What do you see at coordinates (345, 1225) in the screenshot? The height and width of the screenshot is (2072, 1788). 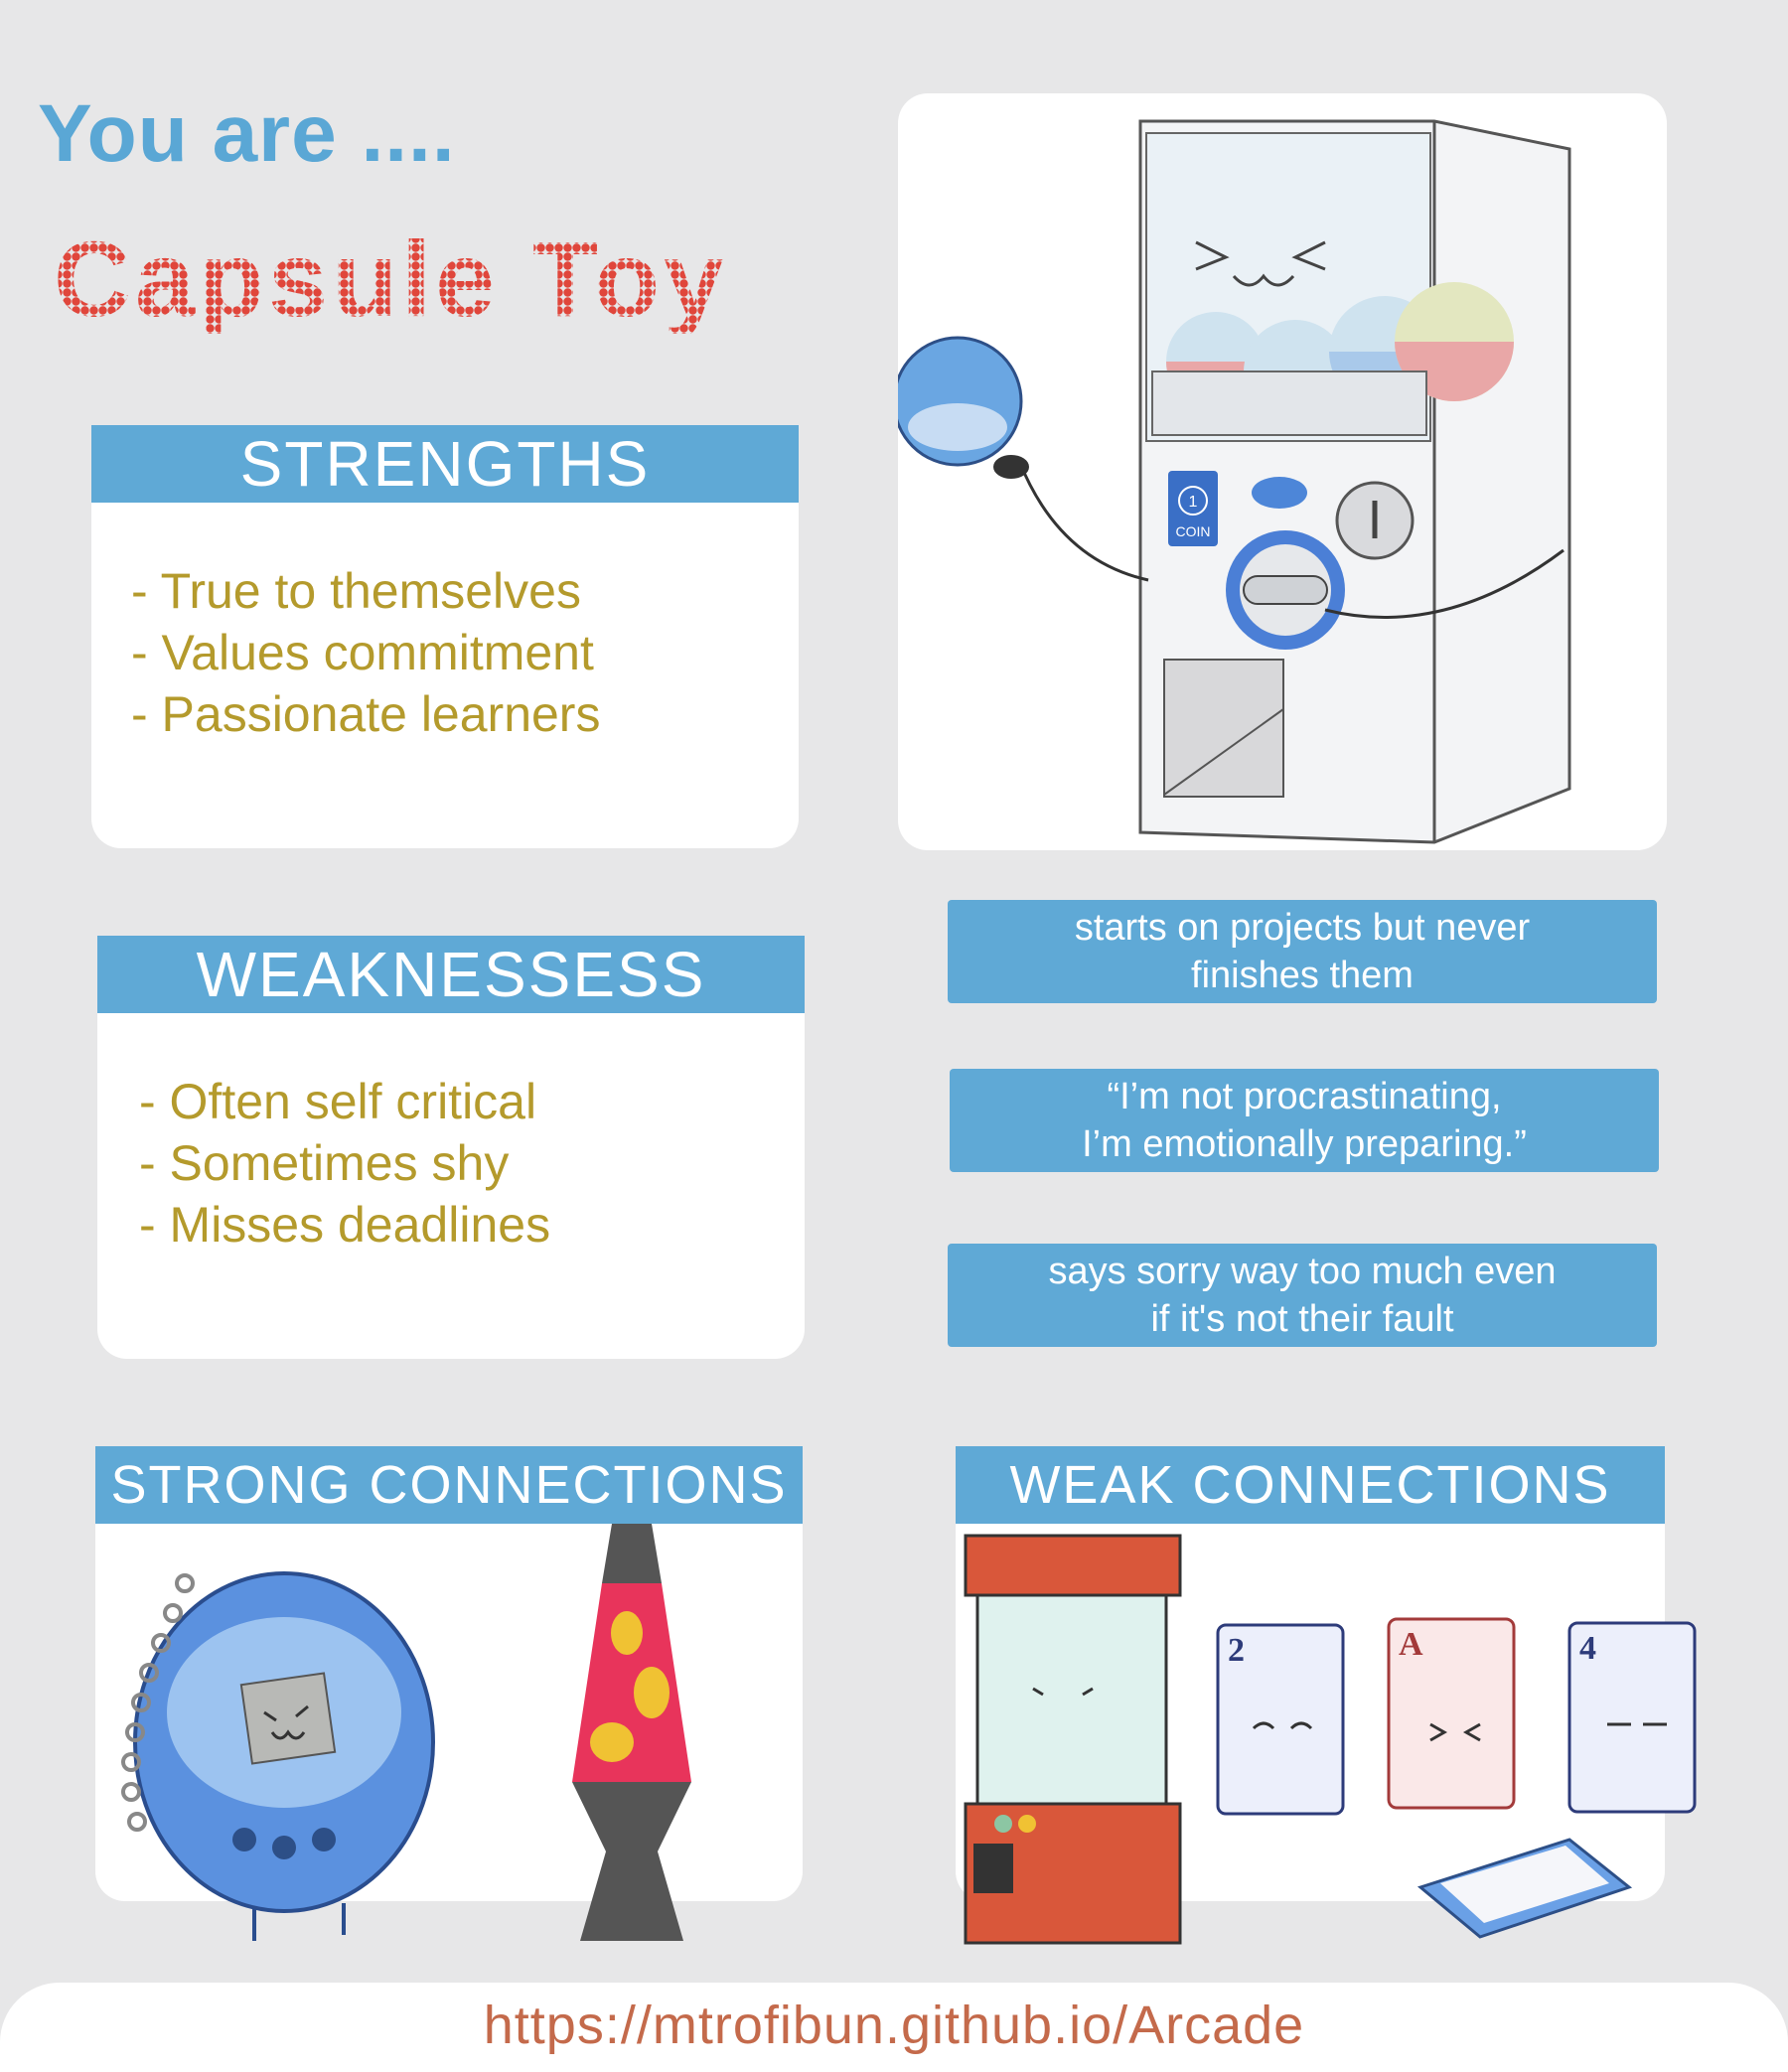 I see `list-item: - Misses deadlines` at bounding box center [345, 1225].